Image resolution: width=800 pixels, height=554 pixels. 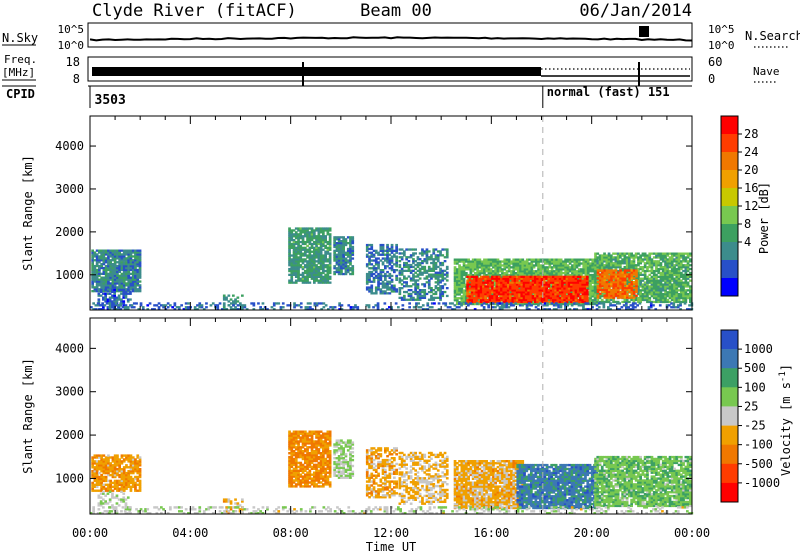 What do you see at coordinates (20, 59) in the screenshot?
I see `freq-label-1: Freq.` at bounding box center [20, 59].